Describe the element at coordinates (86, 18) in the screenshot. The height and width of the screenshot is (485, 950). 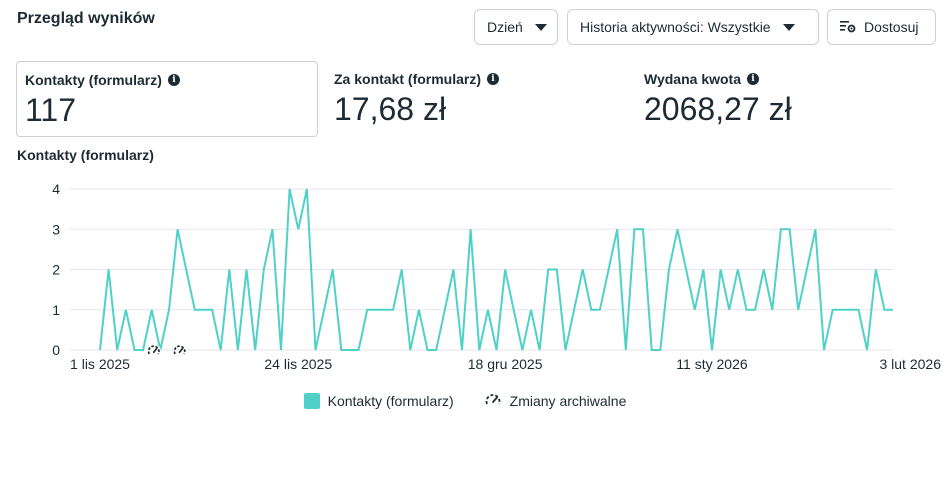
I see `page-title: Przegląd wyników` at that location.